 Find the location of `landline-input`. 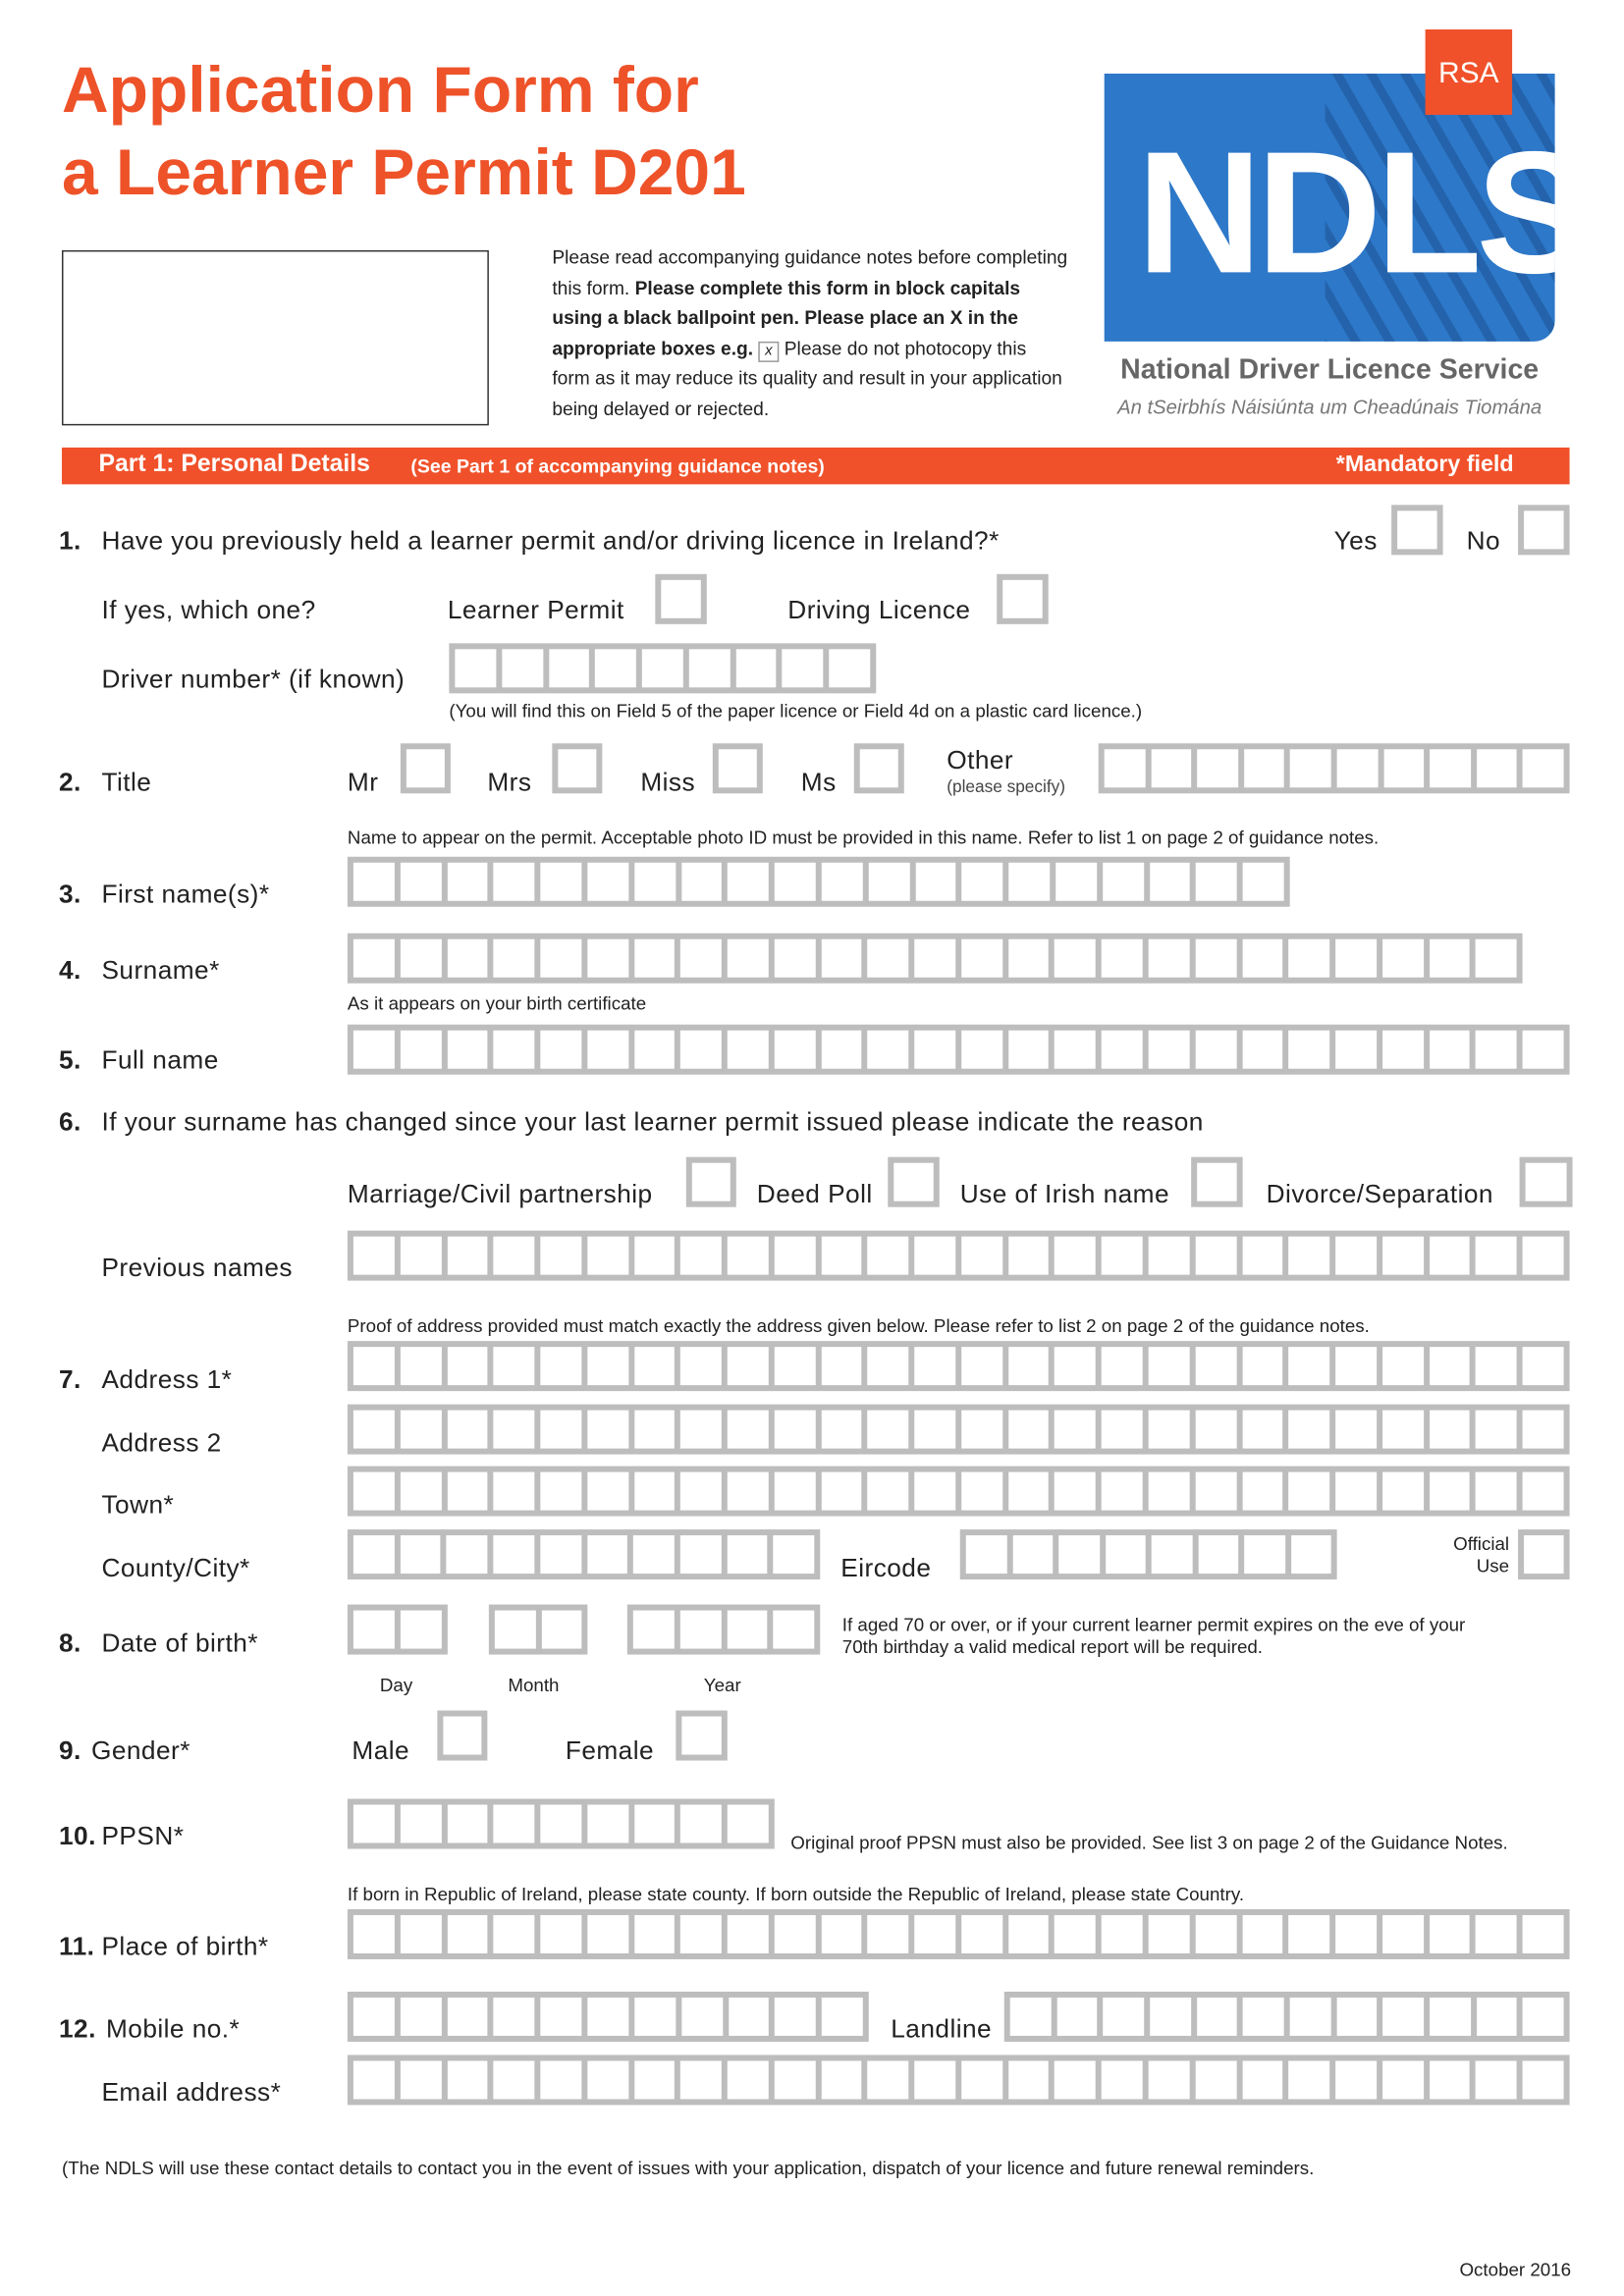

landline-input is located at coordinates (1286, 2016).